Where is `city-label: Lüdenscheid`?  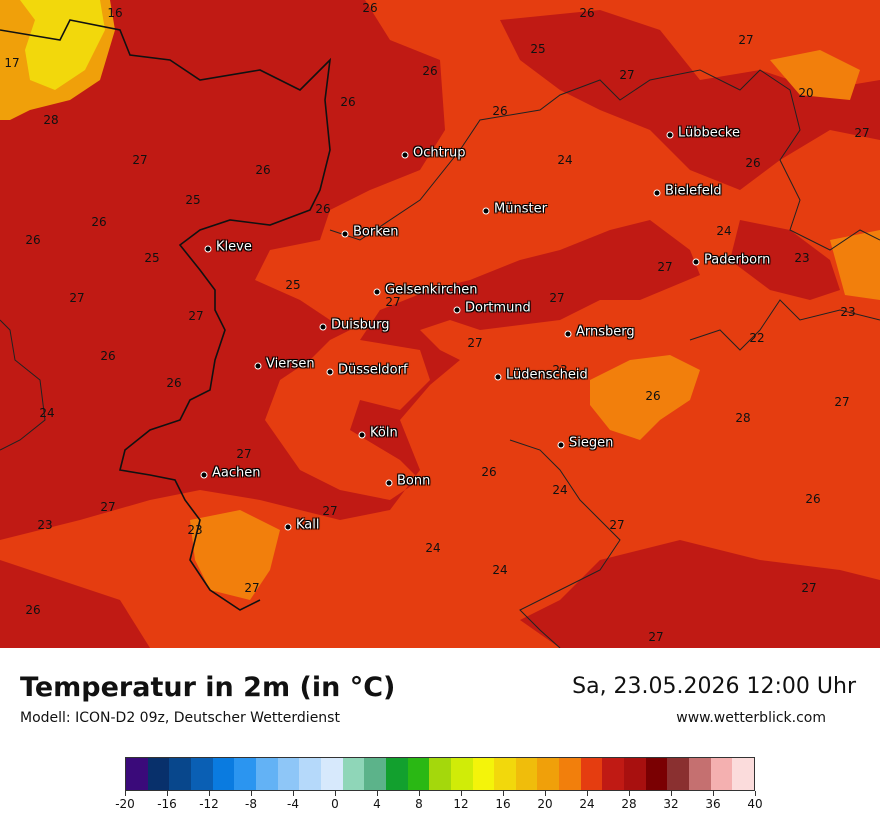
city-label: Lüdenscheid is located at coordinates (547, 375).